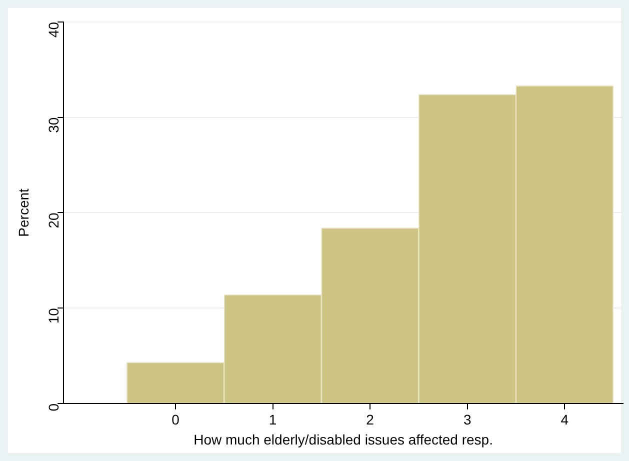 The width and height of the screenshot is (629, 461). What do you see at coordinates (23, 212) in the screenshot?
I see `y-axis-title: Percent` at bounding box center [23, 212].